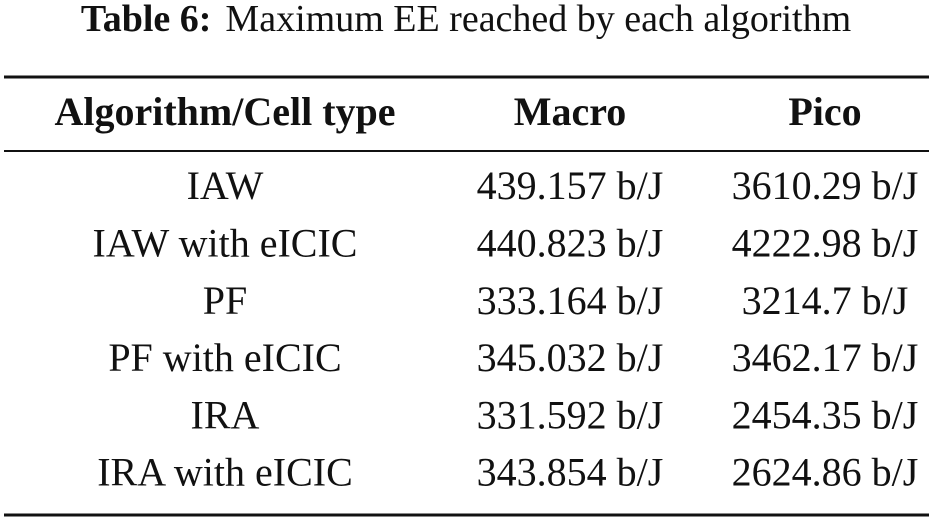  I want to click on table-cell: 2624.86 b/J, so click(825, 472).